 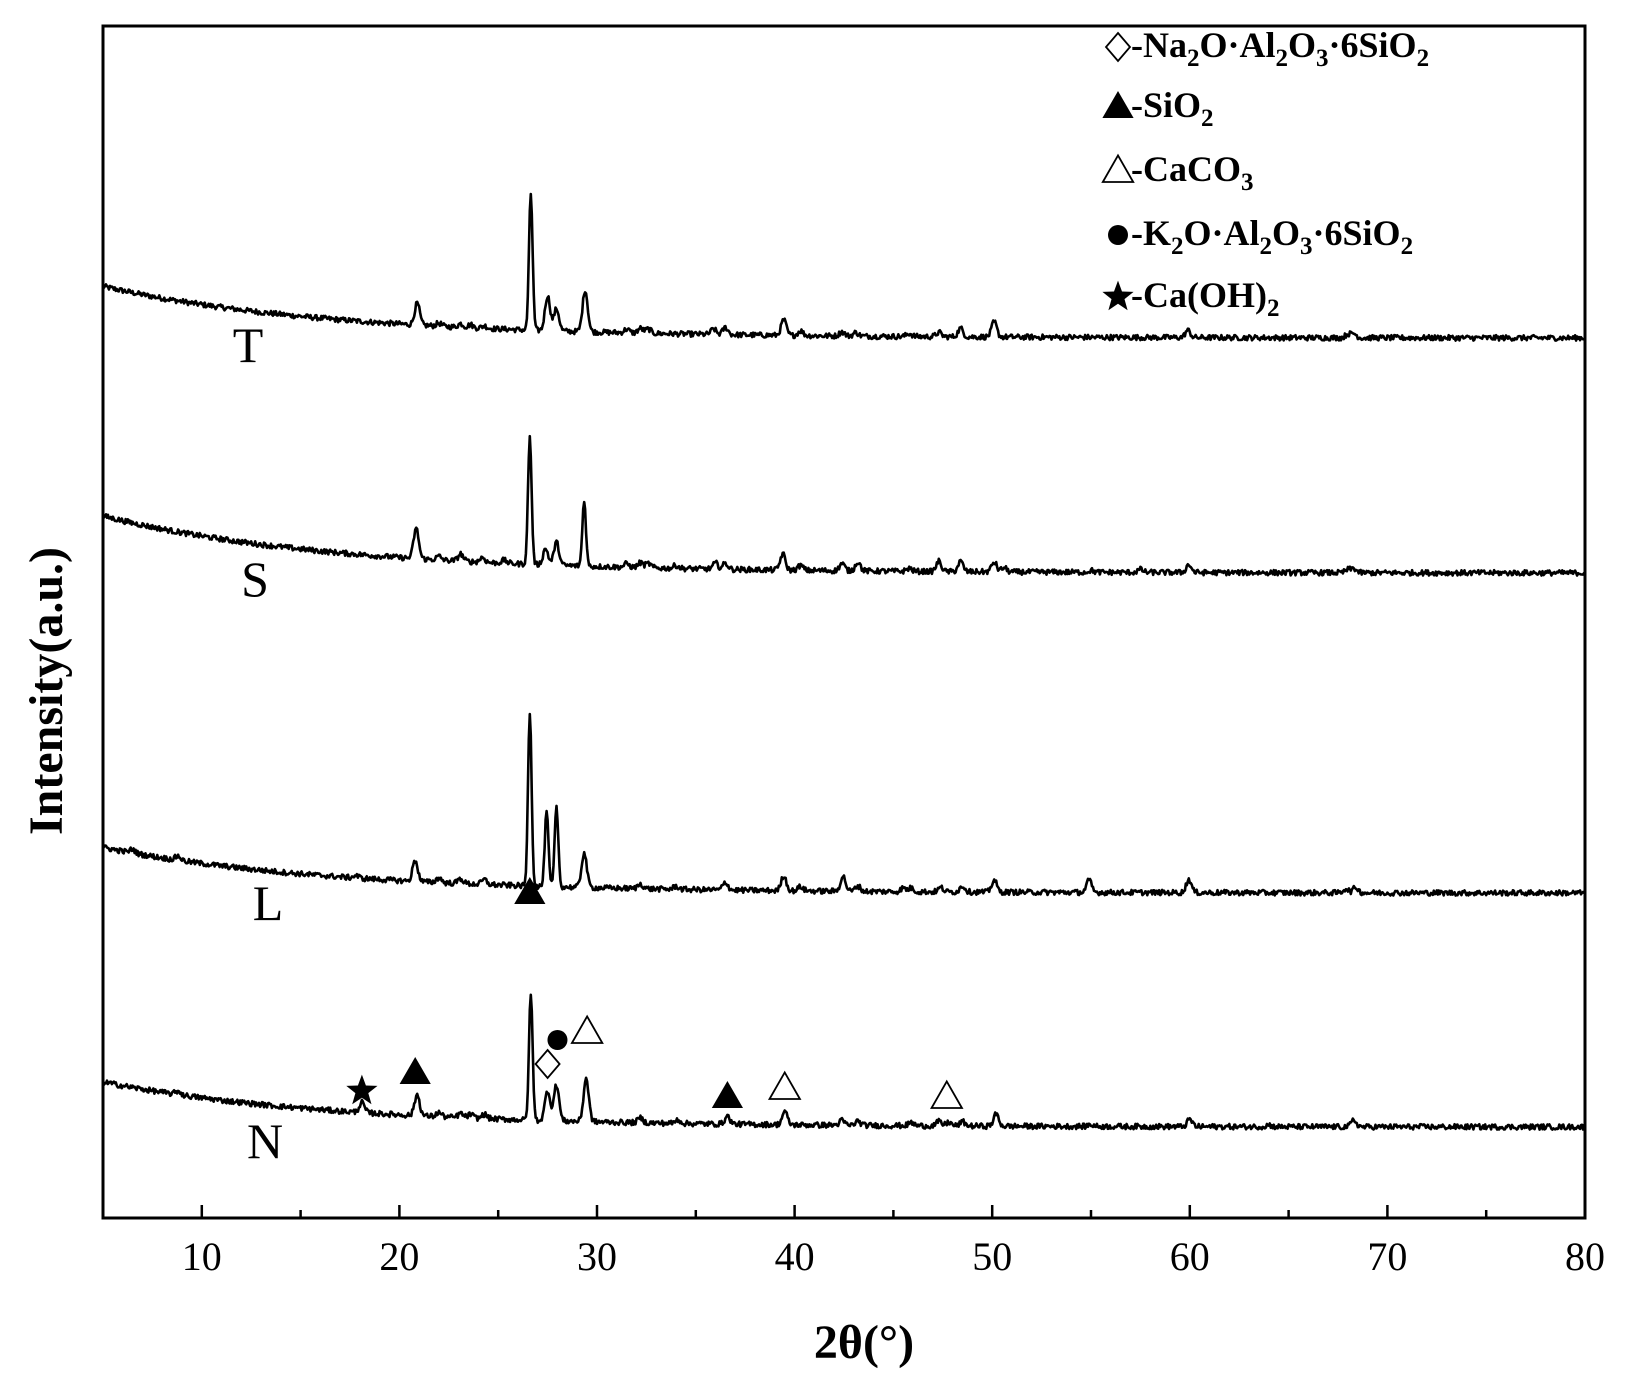 What do you see at coordinates (1190, 1256) in the screenshot?
I see `x-tick-label-60: 60` at bounding box center [1190, 1256].